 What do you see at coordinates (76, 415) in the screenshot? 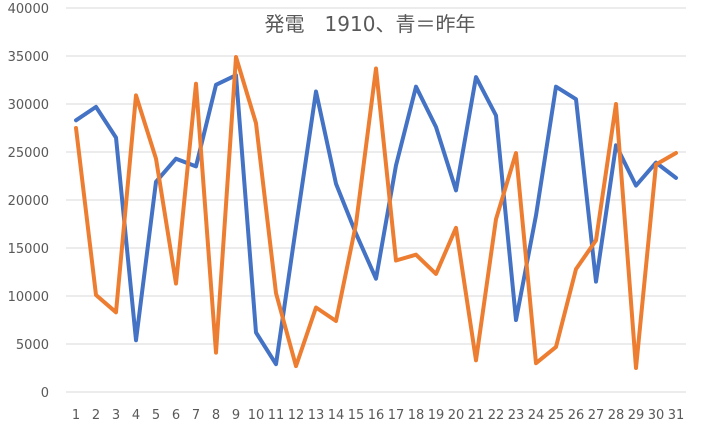
I see `x-tick-label: 1` at bounding box center [76, 415].